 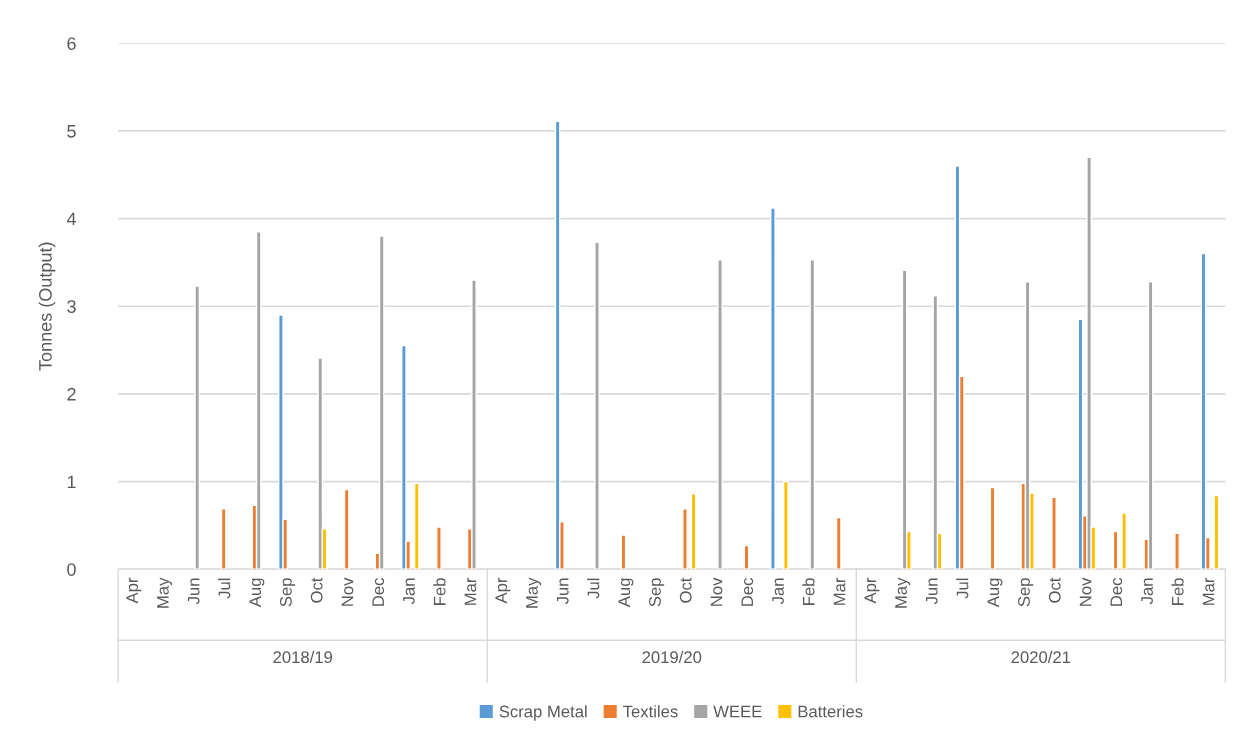 What do you see at coordinates (71, 219) in the screenshot?
I see `y-tick-label: 4` at bounding box center [71, 219].